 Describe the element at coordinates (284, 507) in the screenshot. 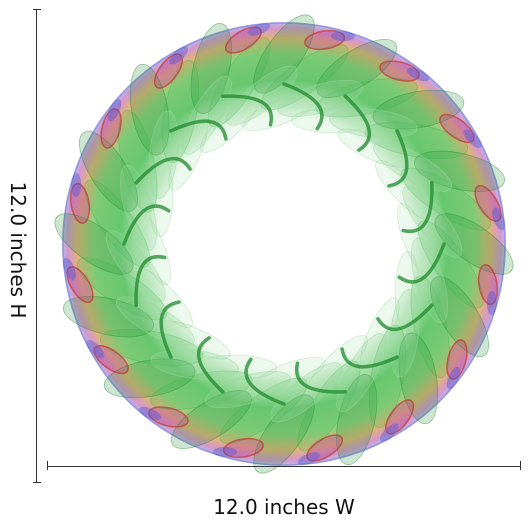

I see `width-label: 12.0 inches W` at that location.